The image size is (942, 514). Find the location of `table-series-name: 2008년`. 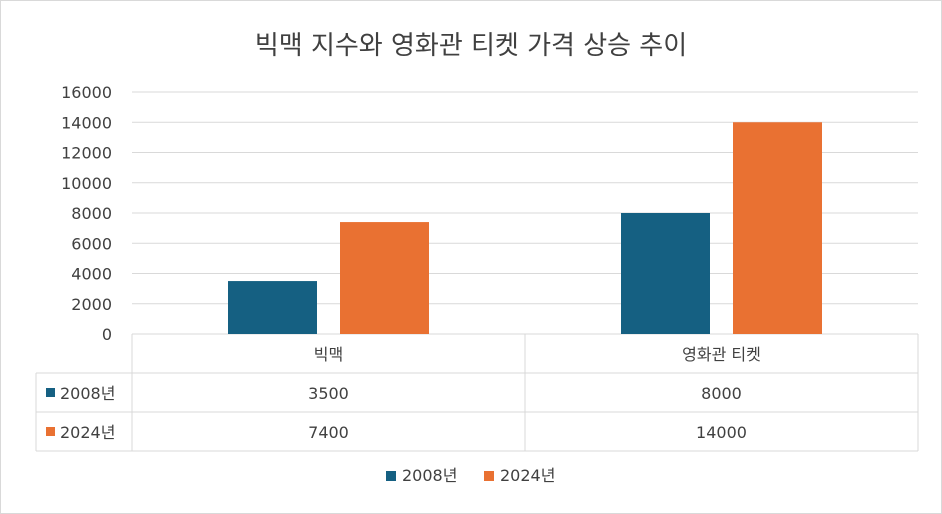

table-series-name: 2008년 is located at coordinates (87, 393).